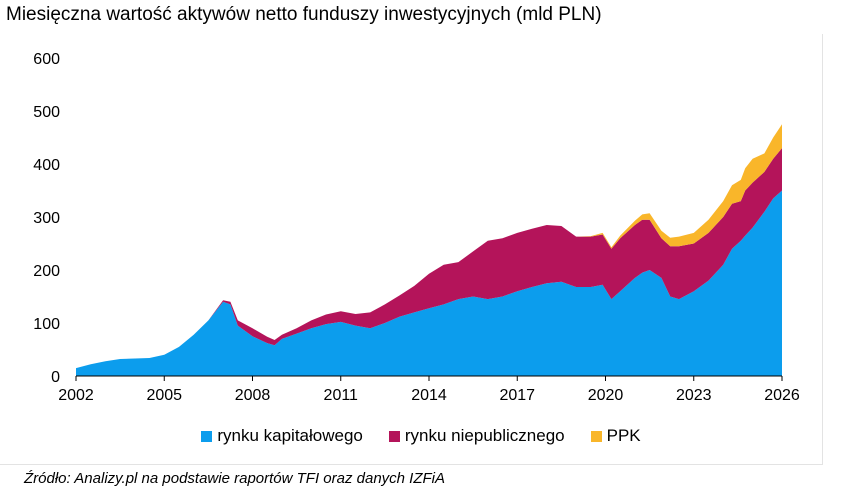  Describe the element at coordinates (46, 59) in the screenshot. I see `y-tick-label: 600` at that location.